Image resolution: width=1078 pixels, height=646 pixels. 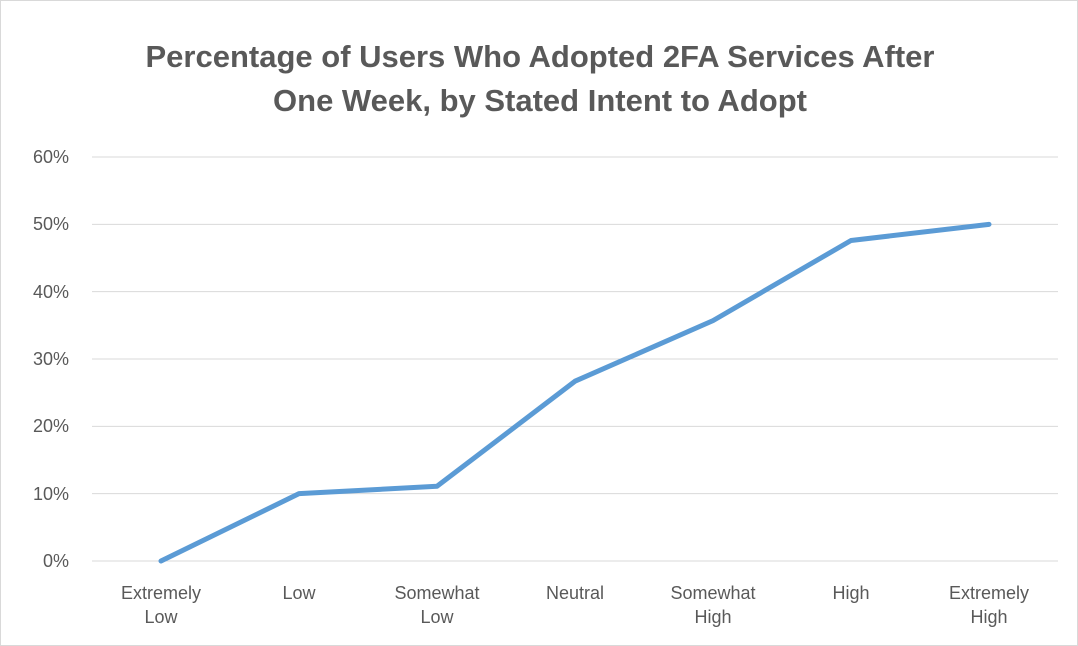 I want to click on y-tick-label: 20%, so click(x=50, y=426).